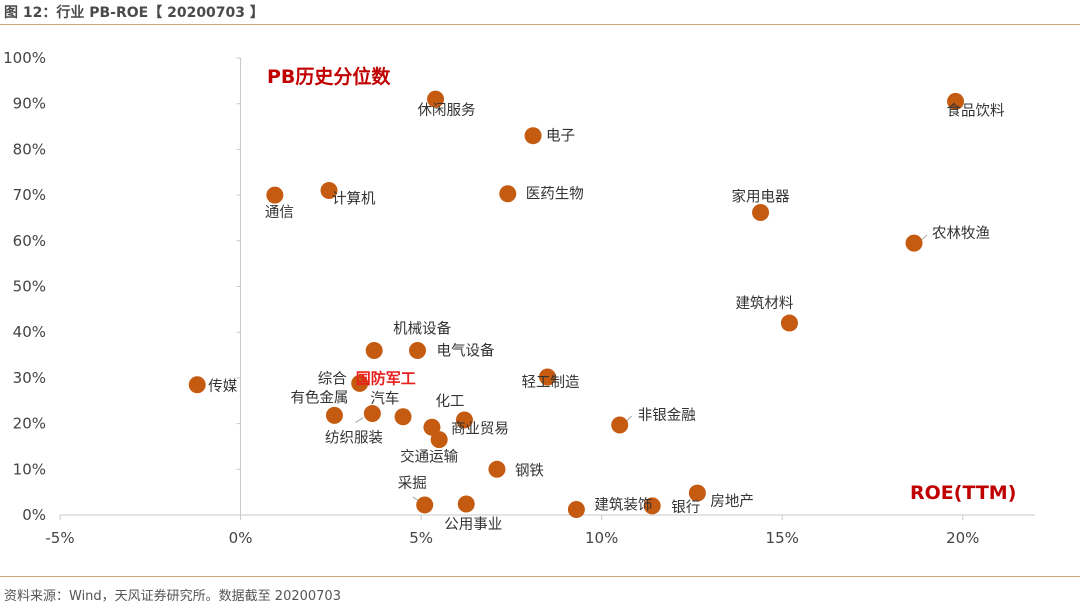 The height and width of the screenshot is (606, 1080). I want to click on data-point-e4bc91e997b2e69c8de58aa1, so click(436, 99).